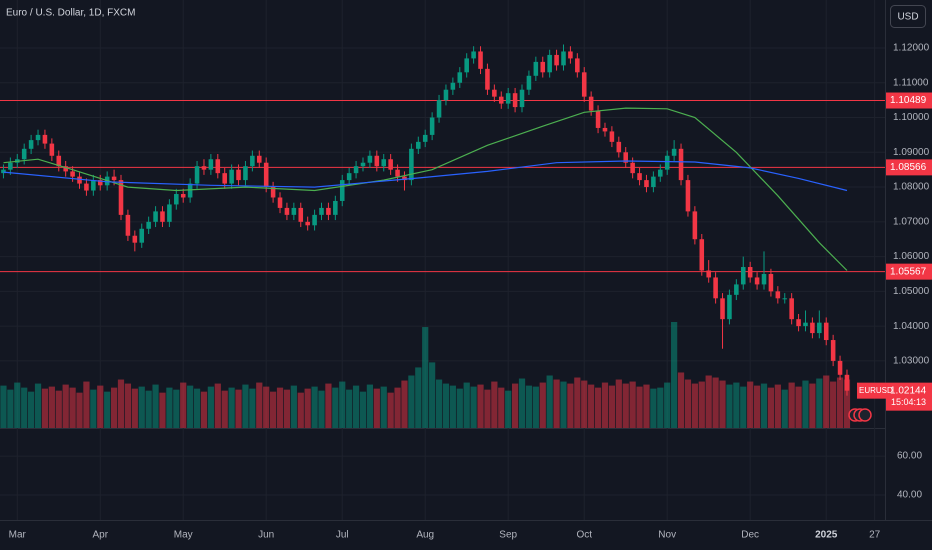 This screenshot has width=932, height=550. I want to click on y-tick-label: 1.08000, so click(911, 187).